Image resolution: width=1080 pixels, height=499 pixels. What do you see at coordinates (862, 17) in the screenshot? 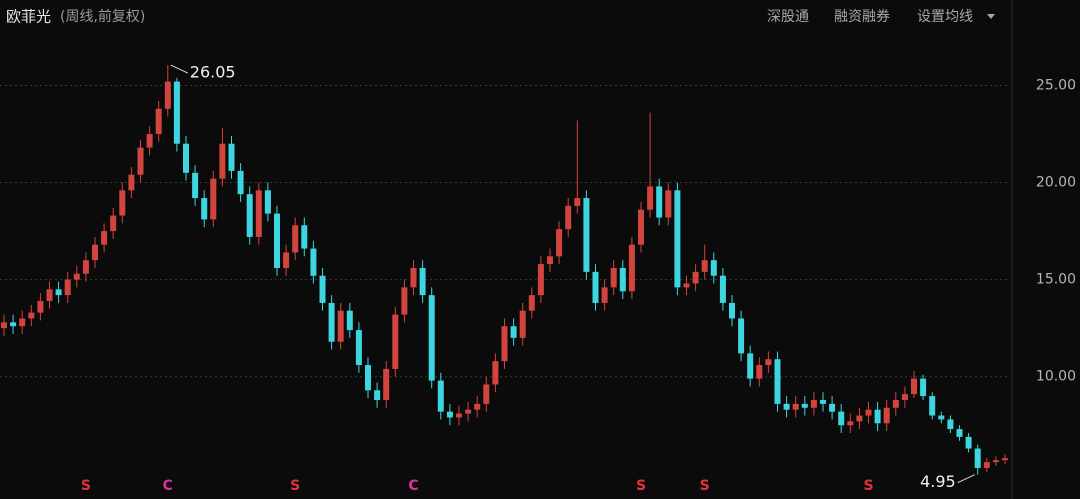
I see `button: 融资融券` at bounding box center [862, 17].